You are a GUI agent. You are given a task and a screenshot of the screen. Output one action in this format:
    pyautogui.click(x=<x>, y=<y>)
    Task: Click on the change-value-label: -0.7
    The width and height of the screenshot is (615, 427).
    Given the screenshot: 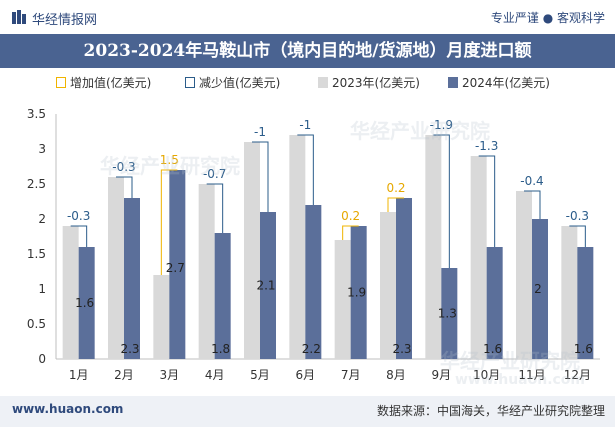 What is the action you would take?
    pyautogui.click(x=214, y=174)
    